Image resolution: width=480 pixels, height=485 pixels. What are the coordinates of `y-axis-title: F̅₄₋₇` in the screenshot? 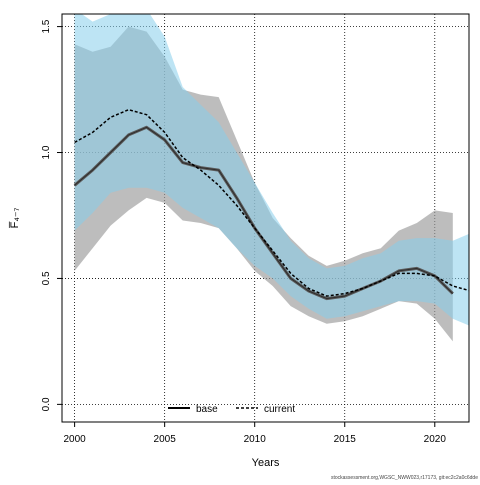 It's located at (15, 217).